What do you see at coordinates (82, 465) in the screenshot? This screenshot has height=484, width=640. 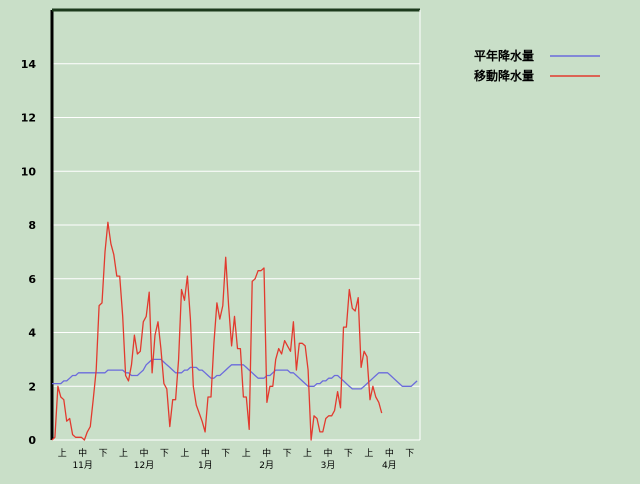 I see `x-month-label: 11月` at bounding box center [82, 465].